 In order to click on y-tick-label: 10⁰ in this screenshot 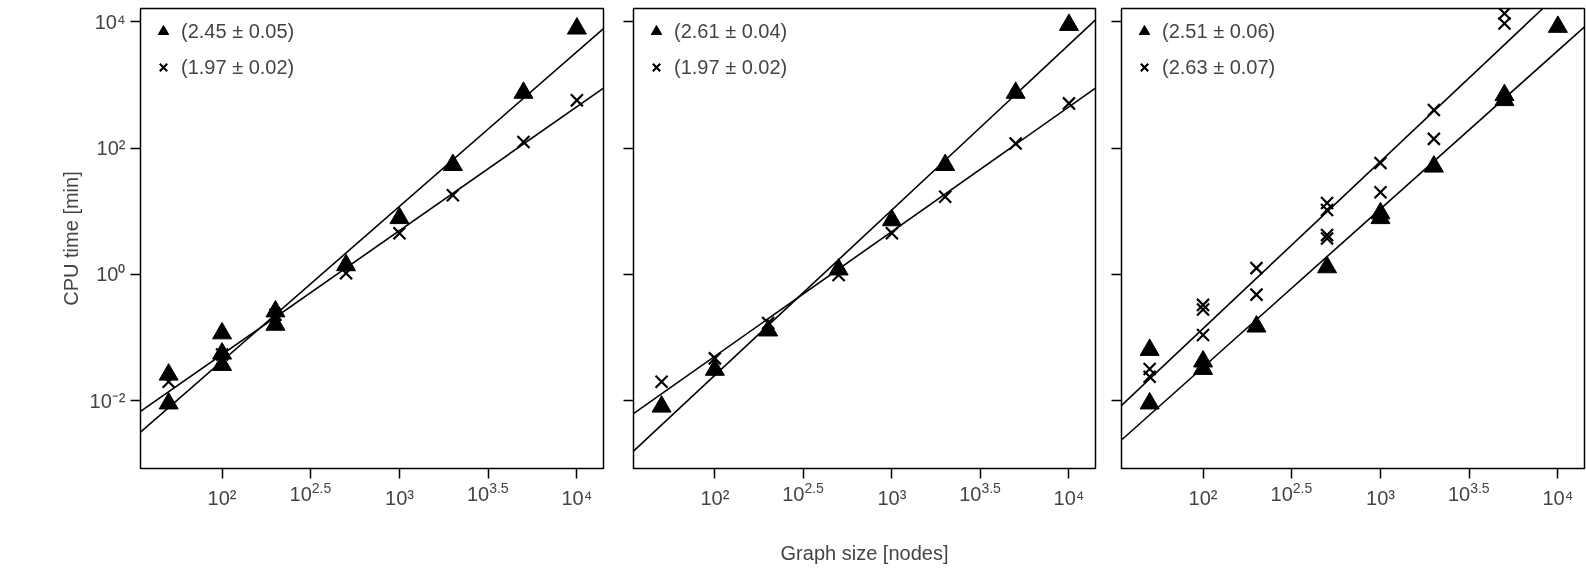, I will do `click(111, 274)`.